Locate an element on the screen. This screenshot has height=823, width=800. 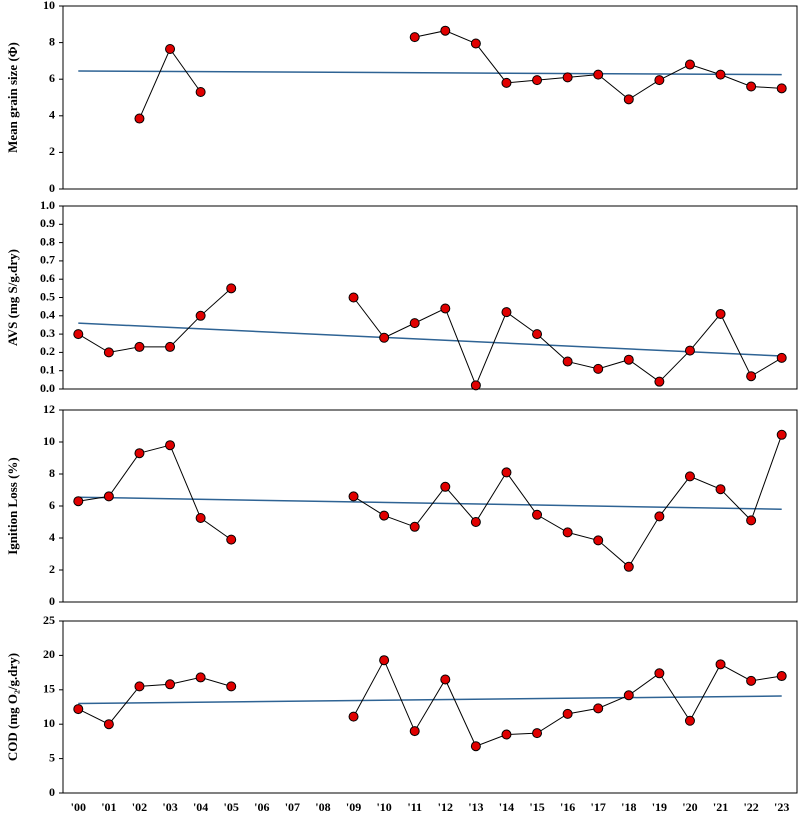
y-tick-label: 0.8 is located at coordinates (47, 241).